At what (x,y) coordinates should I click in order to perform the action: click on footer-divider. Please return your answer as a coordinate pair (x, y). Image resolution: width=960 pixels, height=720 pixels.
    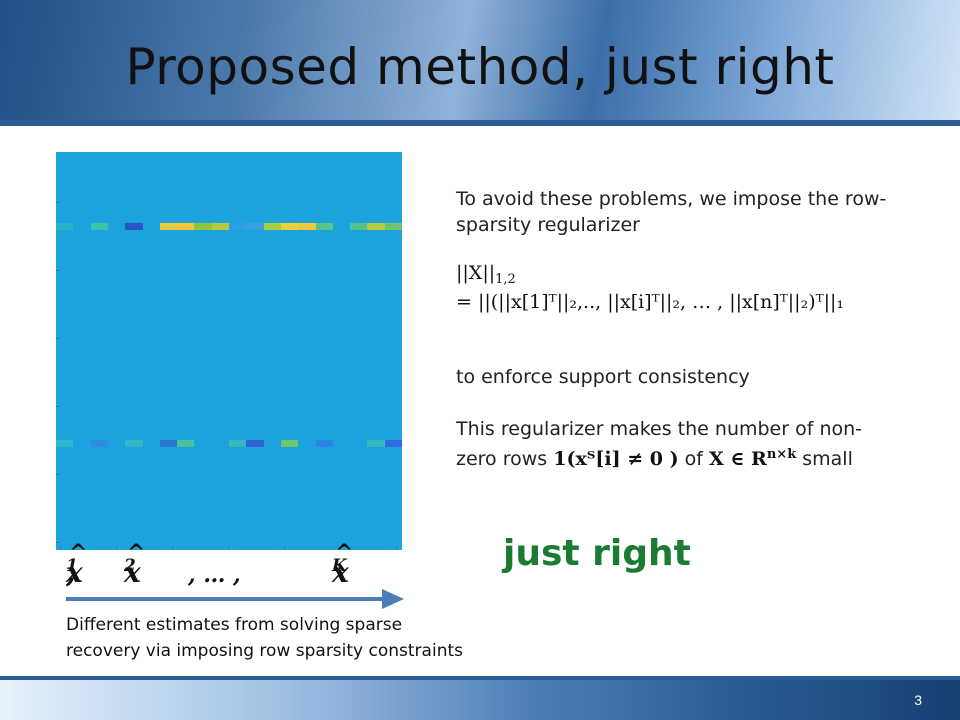
    Looking at the image, I should click on (480, 678).